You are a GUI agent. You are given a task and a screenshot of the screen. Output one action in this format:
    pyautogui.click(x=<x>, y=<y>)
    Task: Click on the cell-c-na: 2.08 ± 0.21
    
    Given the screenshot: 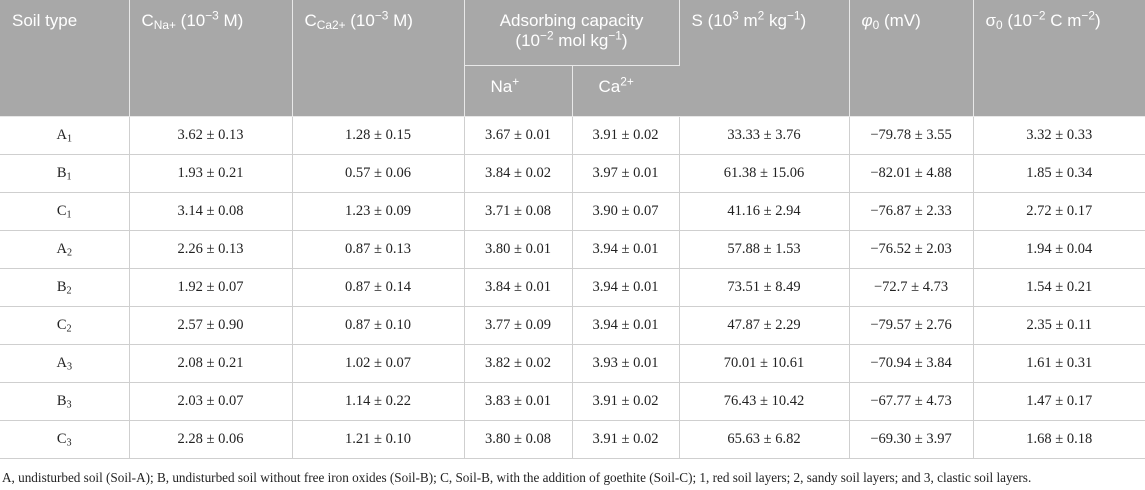 What is the action you would take?
    pyautogui.click(x=211, y=363)
    